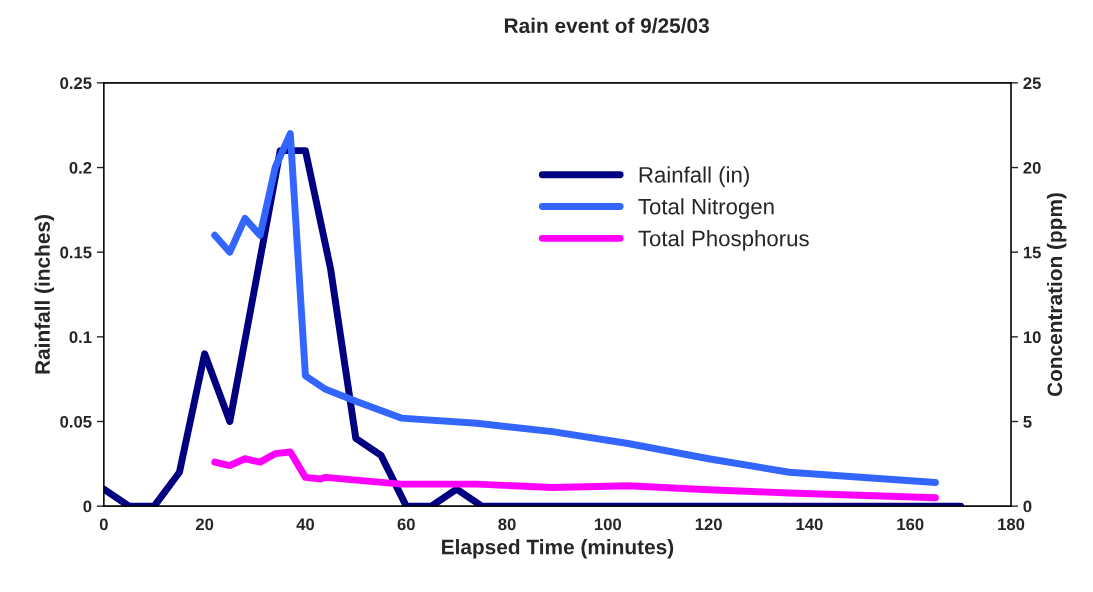 This screenshot has height=592, width=1093. What do you see at coordinates (723, 240) in the screenshot?
I see `legend-label: Total Phosphorus` at bounding box center [723, 240].